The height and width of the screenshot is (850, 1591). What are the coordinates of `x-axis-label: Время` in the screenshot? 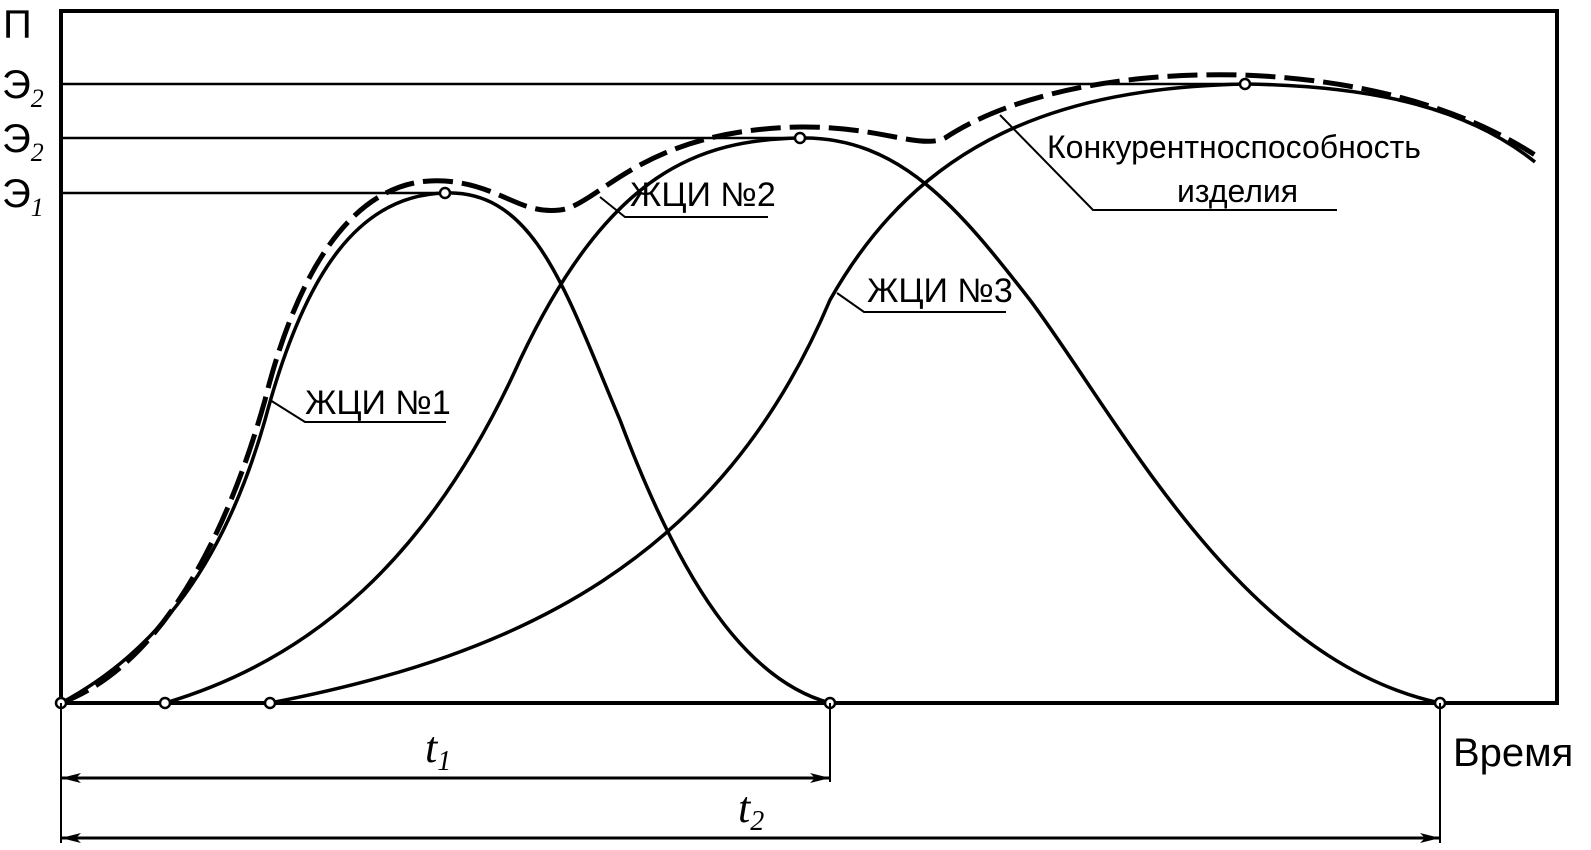 It's located at (1513, 753).